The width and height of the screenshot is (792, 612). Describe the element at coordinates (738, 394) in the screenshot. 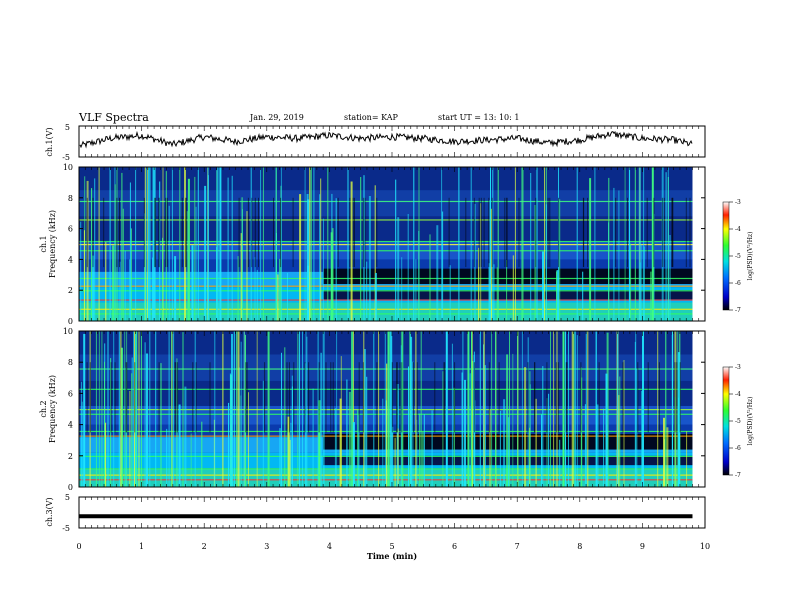

I see `colorbar-tick-label: -4` at that location.